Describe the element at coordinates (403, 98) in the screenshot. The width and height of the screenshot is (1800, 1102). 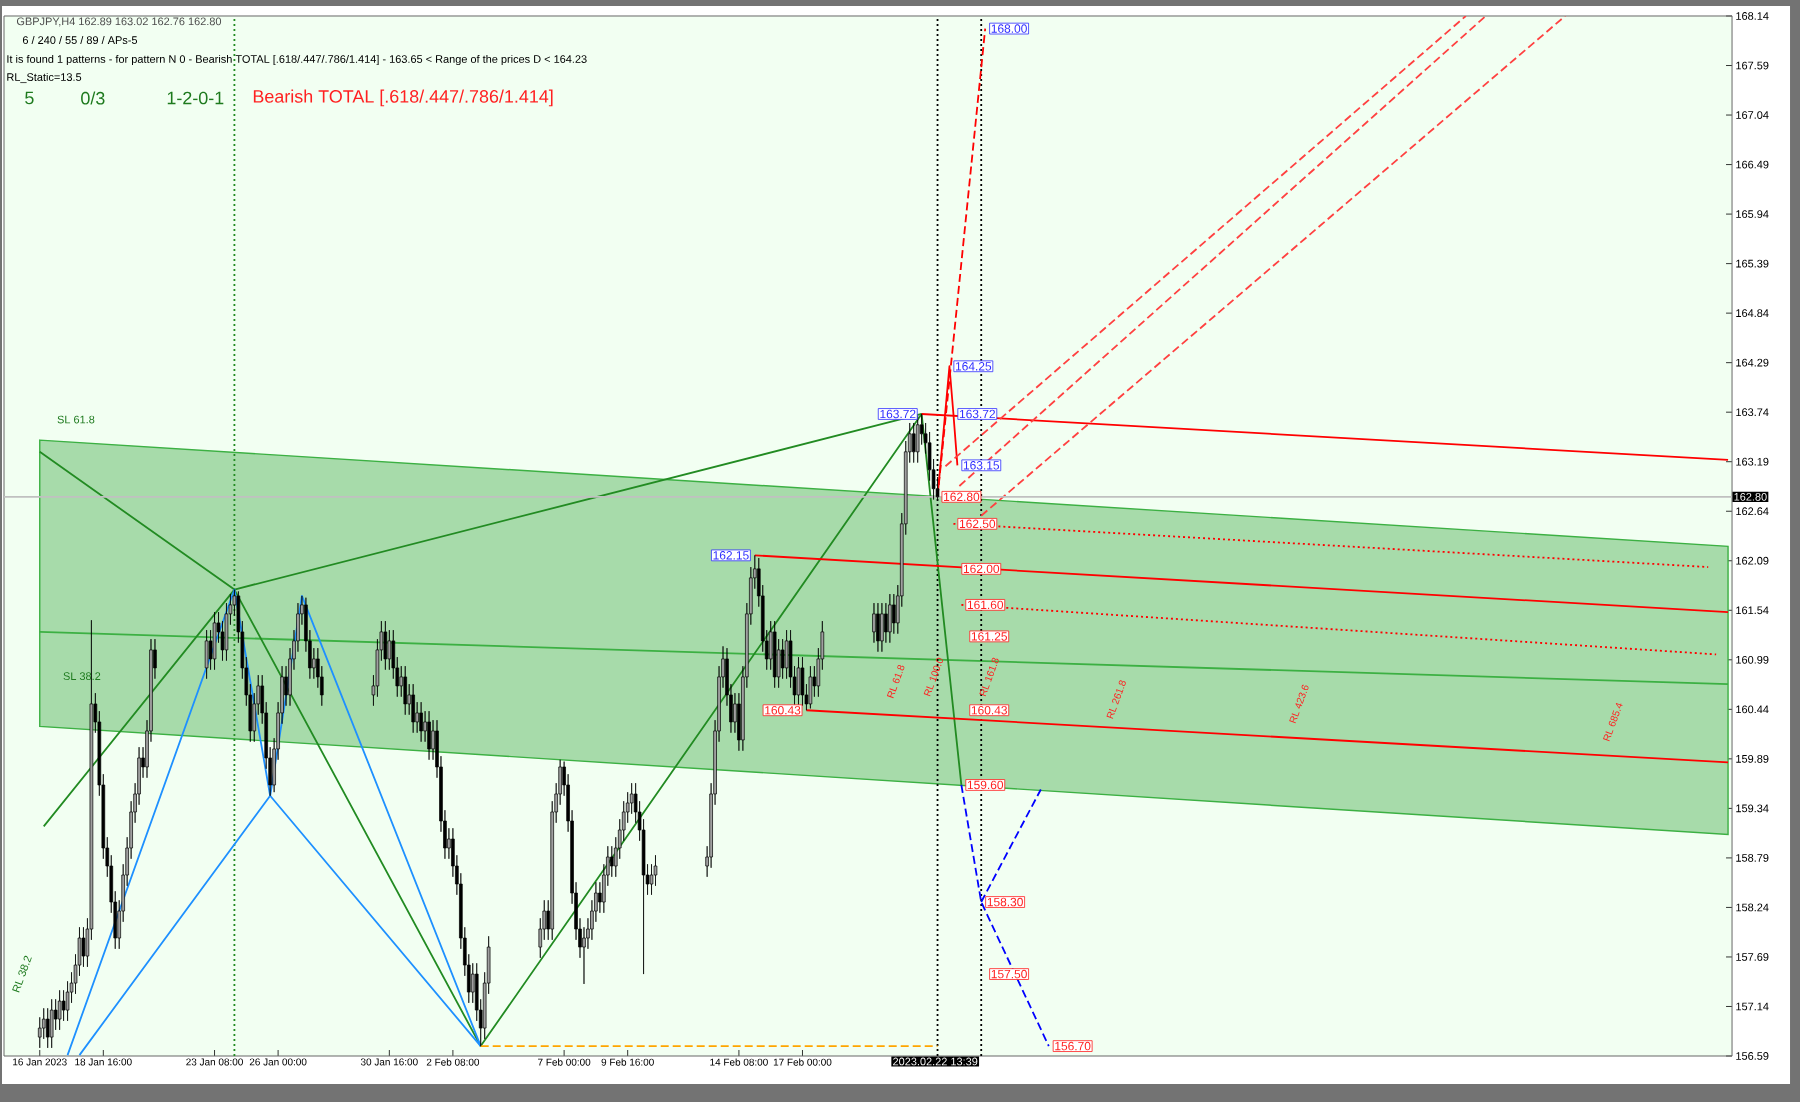
I see `annotation: Bearish TOTAL [.618/.447/.786/1.414]` at that location.